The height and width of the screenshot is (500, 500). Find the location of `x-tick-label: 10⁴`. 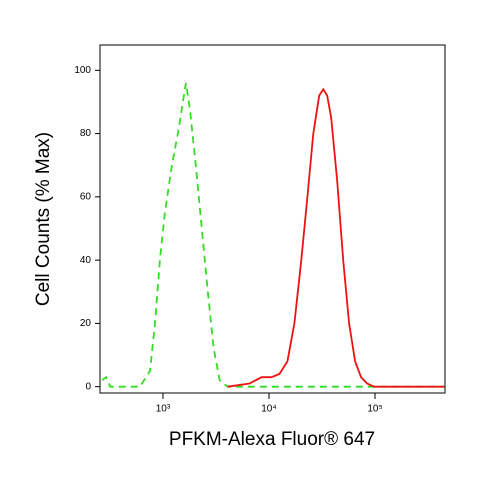

x-tick-label: 10⁴ is located at coordinates (268, 409).